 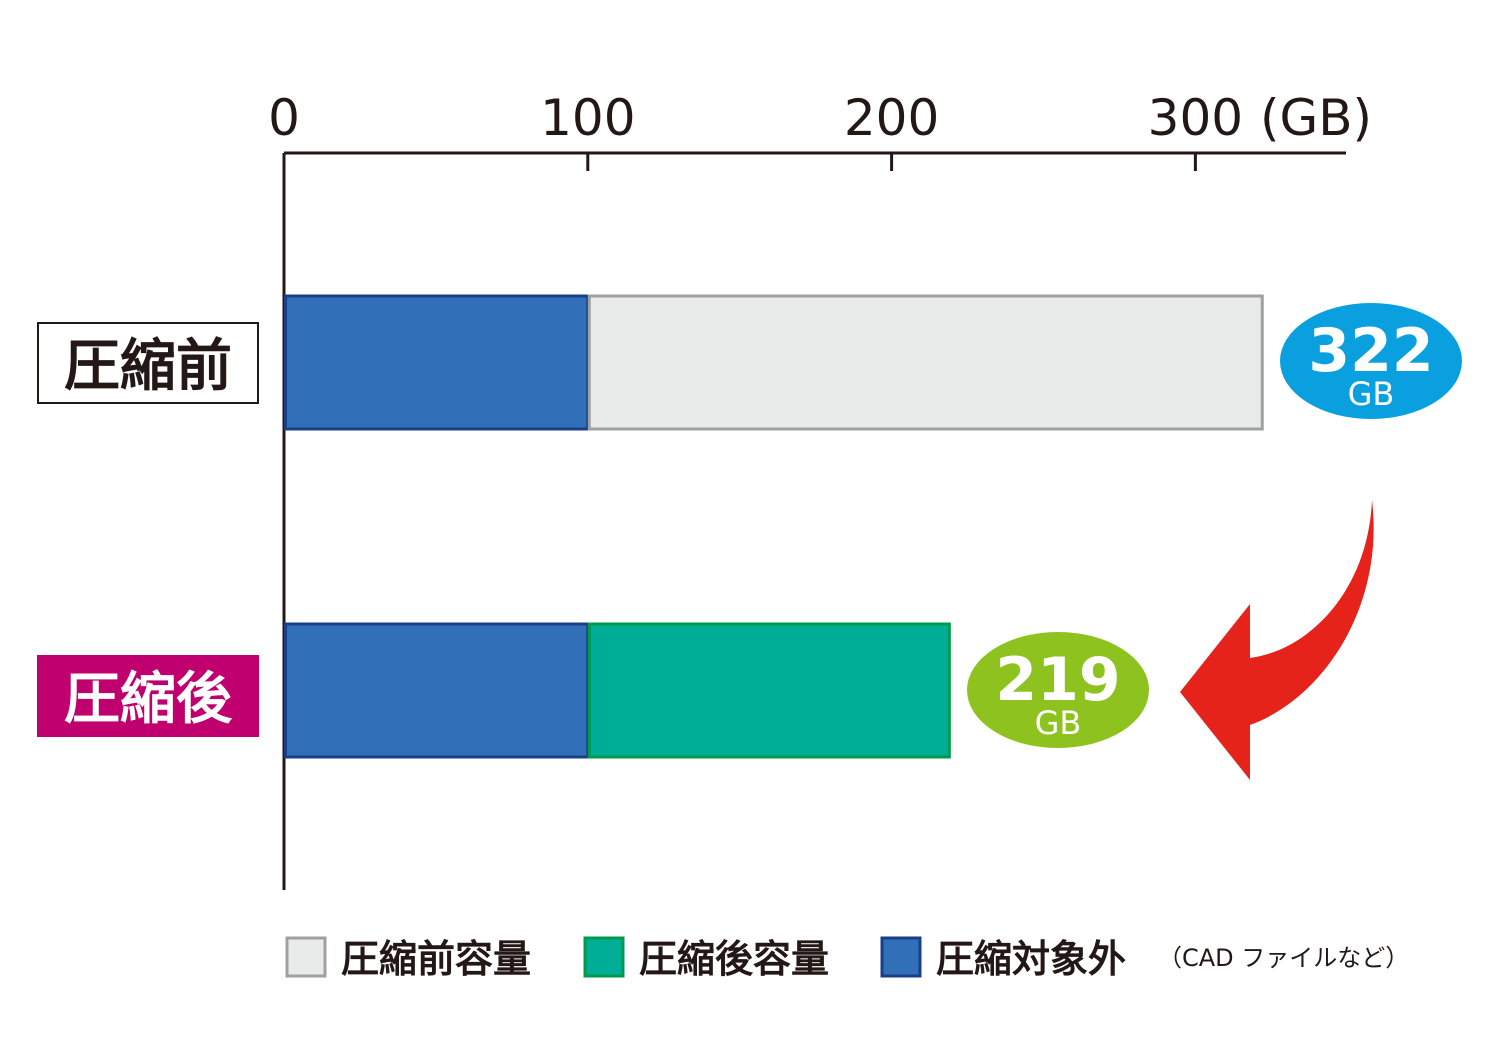 I want to click on total-value: 322, so click(x=1370, y=351).